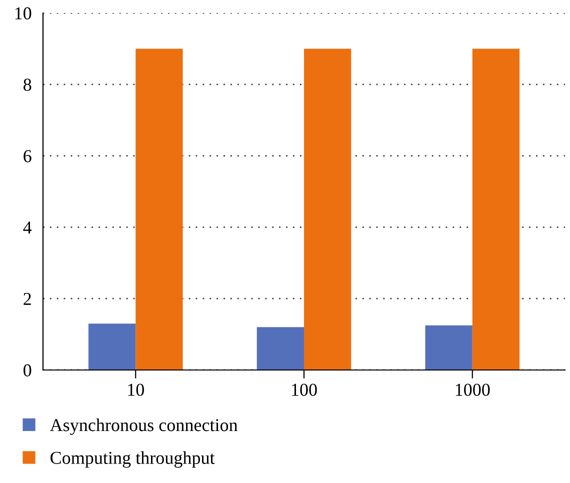  I want to click on y-tick-label: 2, so click(27, 298).